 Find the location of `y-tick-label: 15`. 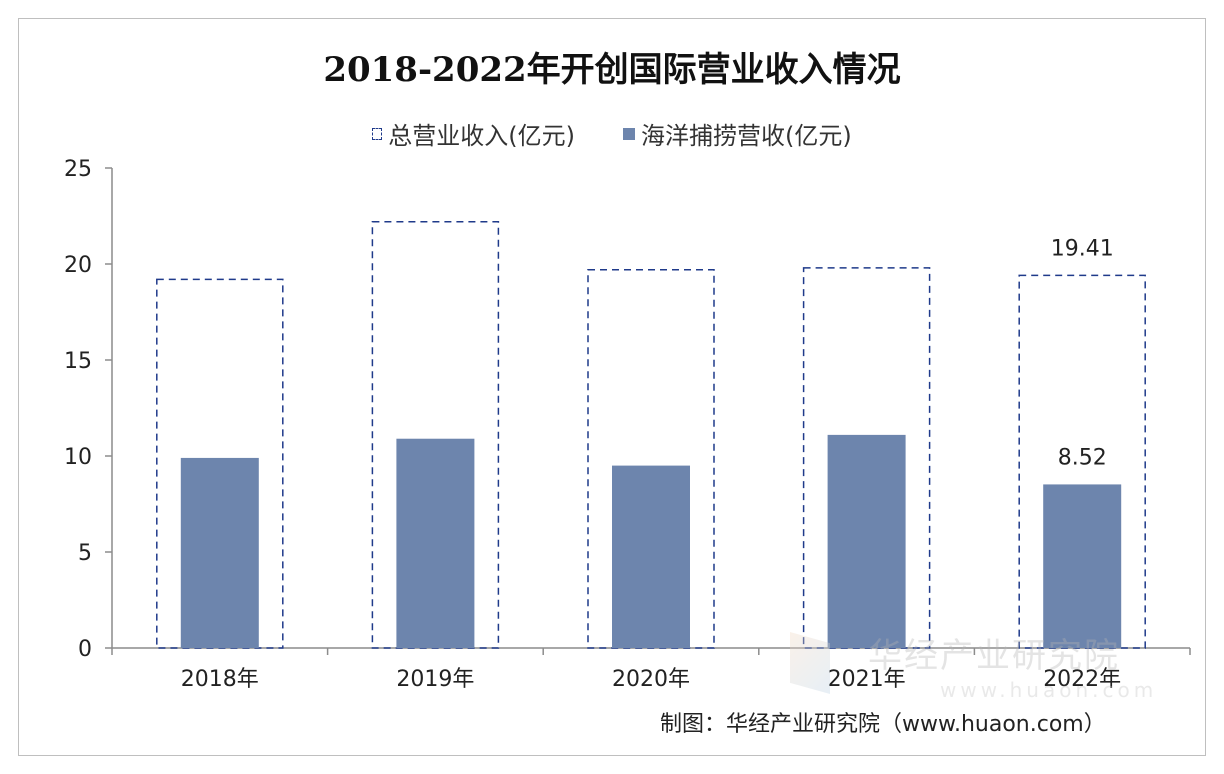

y-tick-label: 15 is located at coordinates (78, 361).